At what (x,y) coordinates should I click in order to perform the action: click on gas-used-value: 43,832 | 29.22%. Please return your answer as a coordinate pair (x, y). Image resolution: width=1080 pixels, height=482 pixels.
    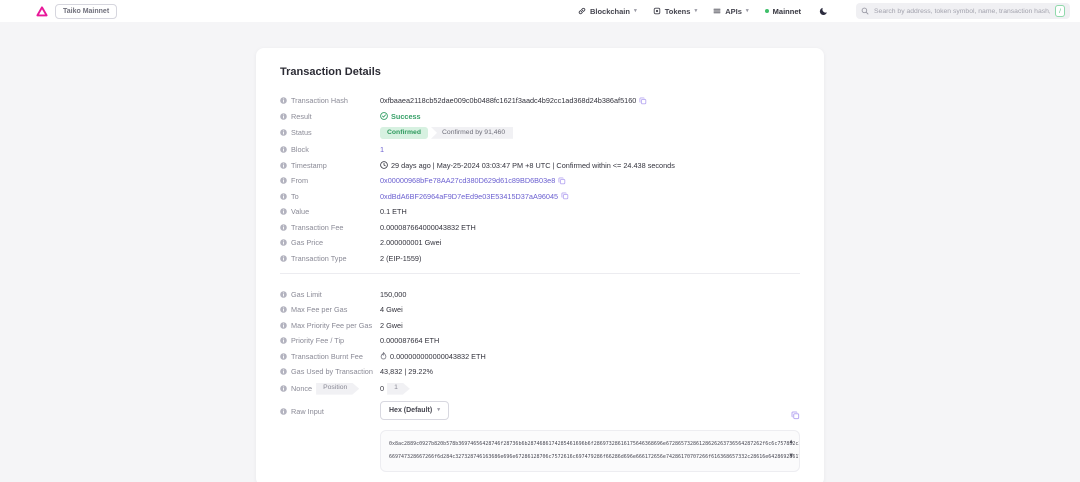
    Looking at the image, I should click on (407, 372).